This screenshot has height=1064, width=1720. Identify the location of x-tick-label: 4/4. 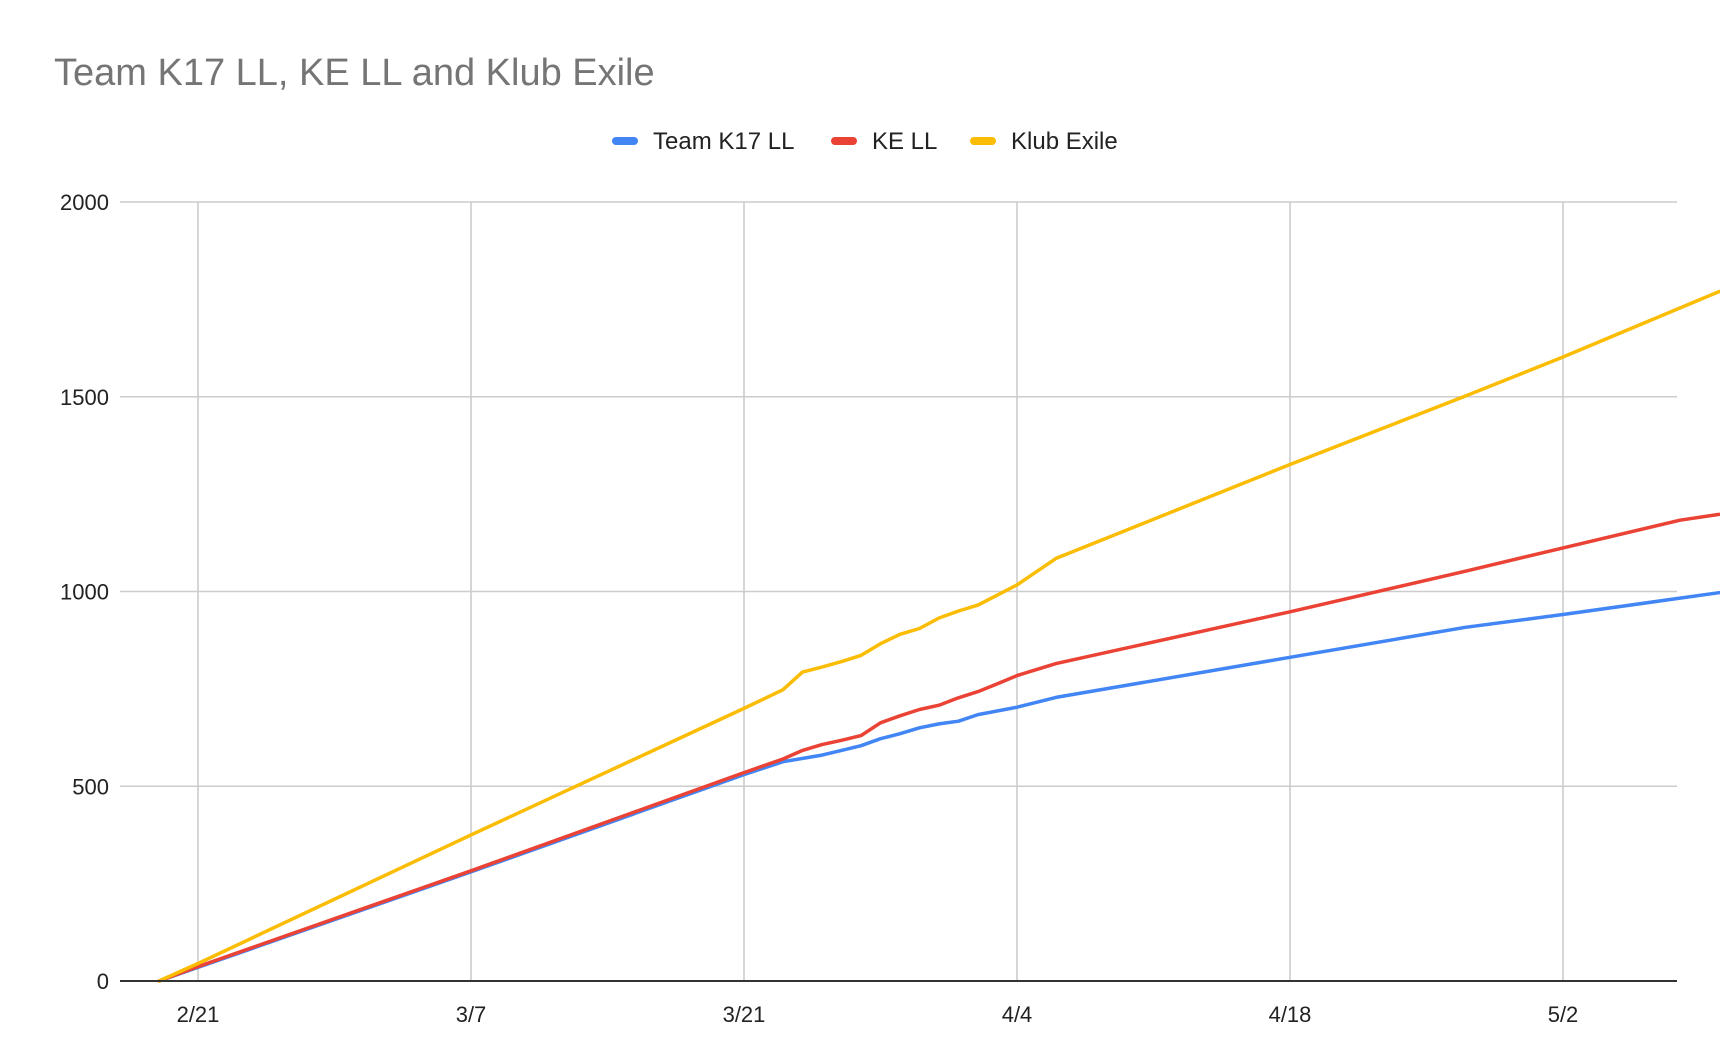
(1017, 1014).